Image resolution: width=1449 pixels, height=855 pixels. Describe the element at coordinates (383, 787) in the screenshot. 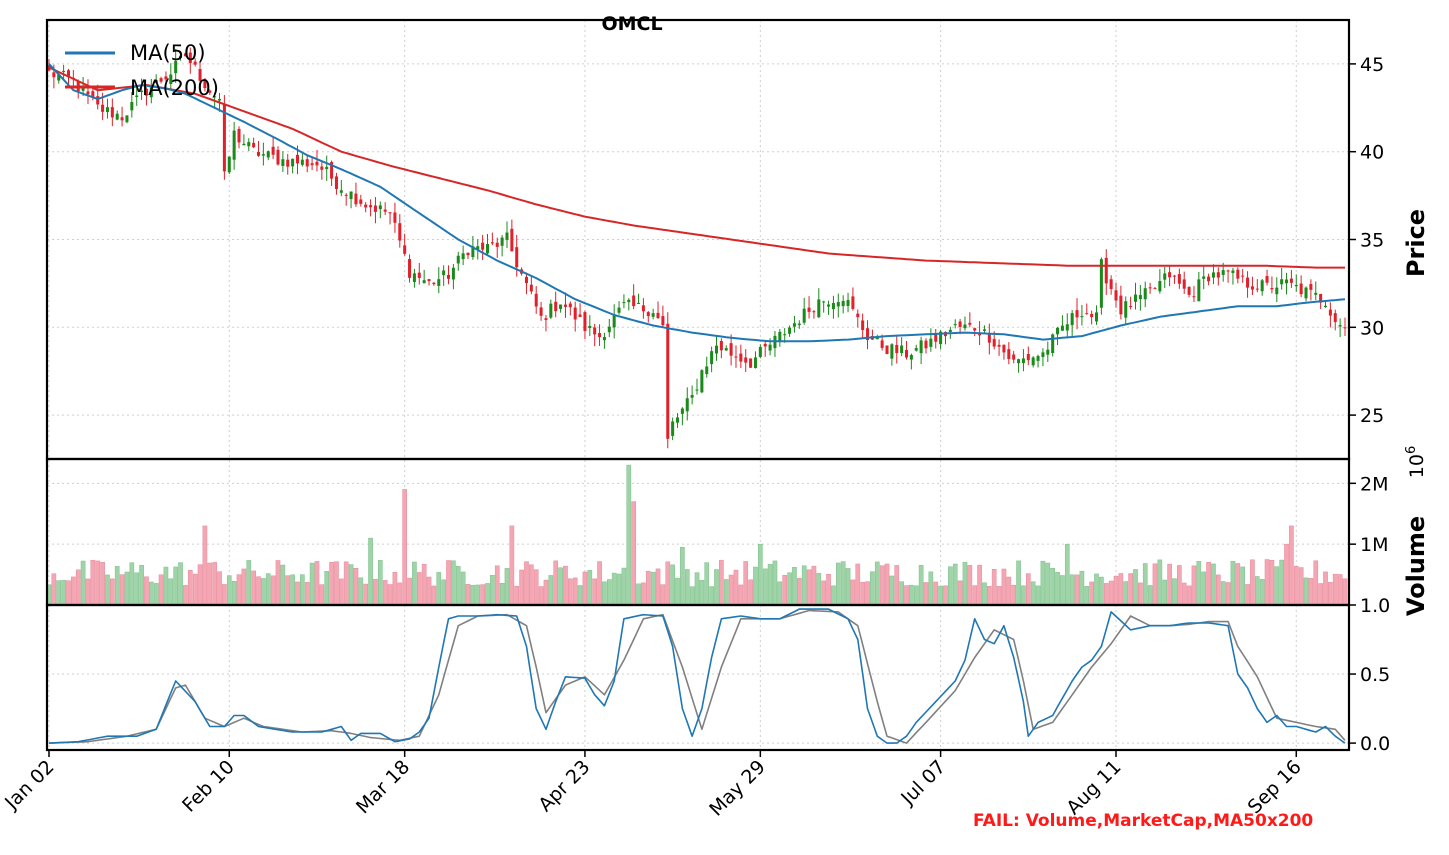

I see `x-tick-label: Mar 18` at that location.